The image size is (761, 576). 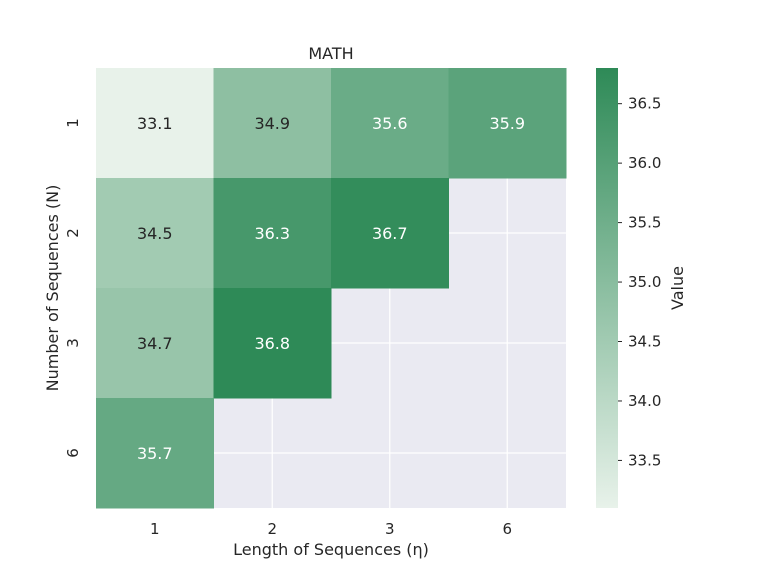 I want to click on colorbar-tick-label: 35.0, so click(x=644, y=282).